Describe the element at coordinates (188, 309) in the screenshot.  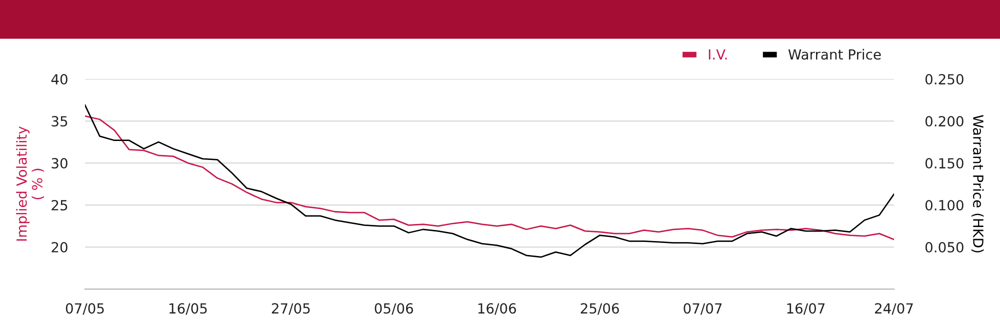
I see `x-tick-label: 16/05` at that location.